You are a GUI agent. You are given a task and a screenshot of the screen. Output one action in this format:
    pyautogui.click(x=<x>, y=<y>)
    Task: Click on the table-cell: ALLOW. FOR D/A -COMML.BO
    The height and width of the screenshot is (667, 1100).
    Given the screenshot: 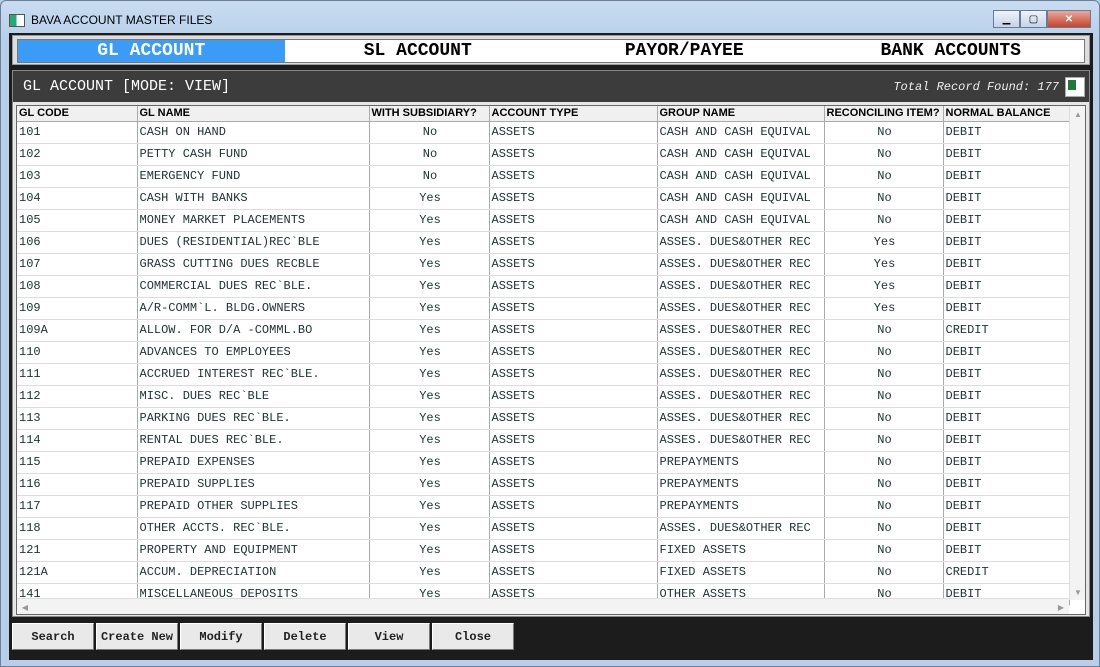 What is the action you would take?
    pyautogui.click(x=253, y=330)
    